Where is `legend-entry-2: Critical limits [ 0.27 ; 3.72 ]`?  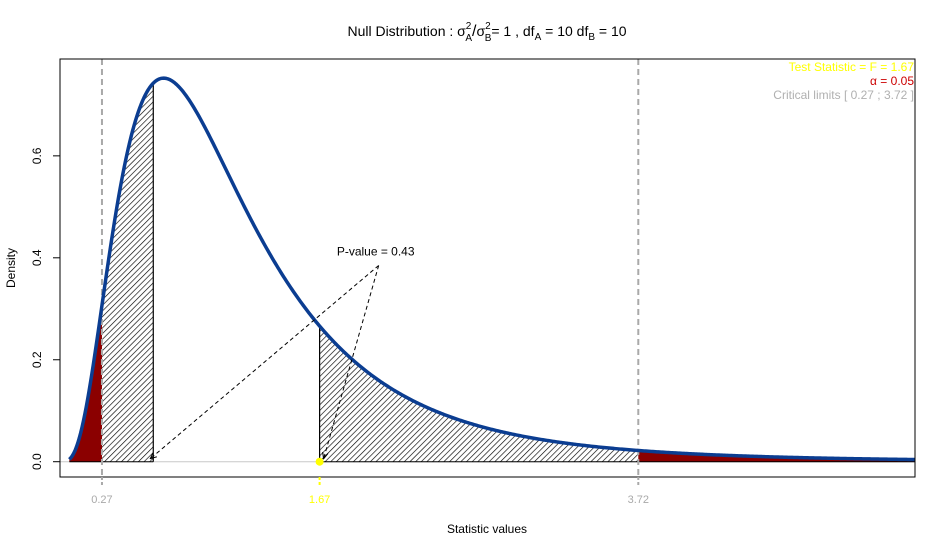 legend-entry-2: Critical limits [ 0.27 ; 3.72 ] is located at coordinates (843, 95).